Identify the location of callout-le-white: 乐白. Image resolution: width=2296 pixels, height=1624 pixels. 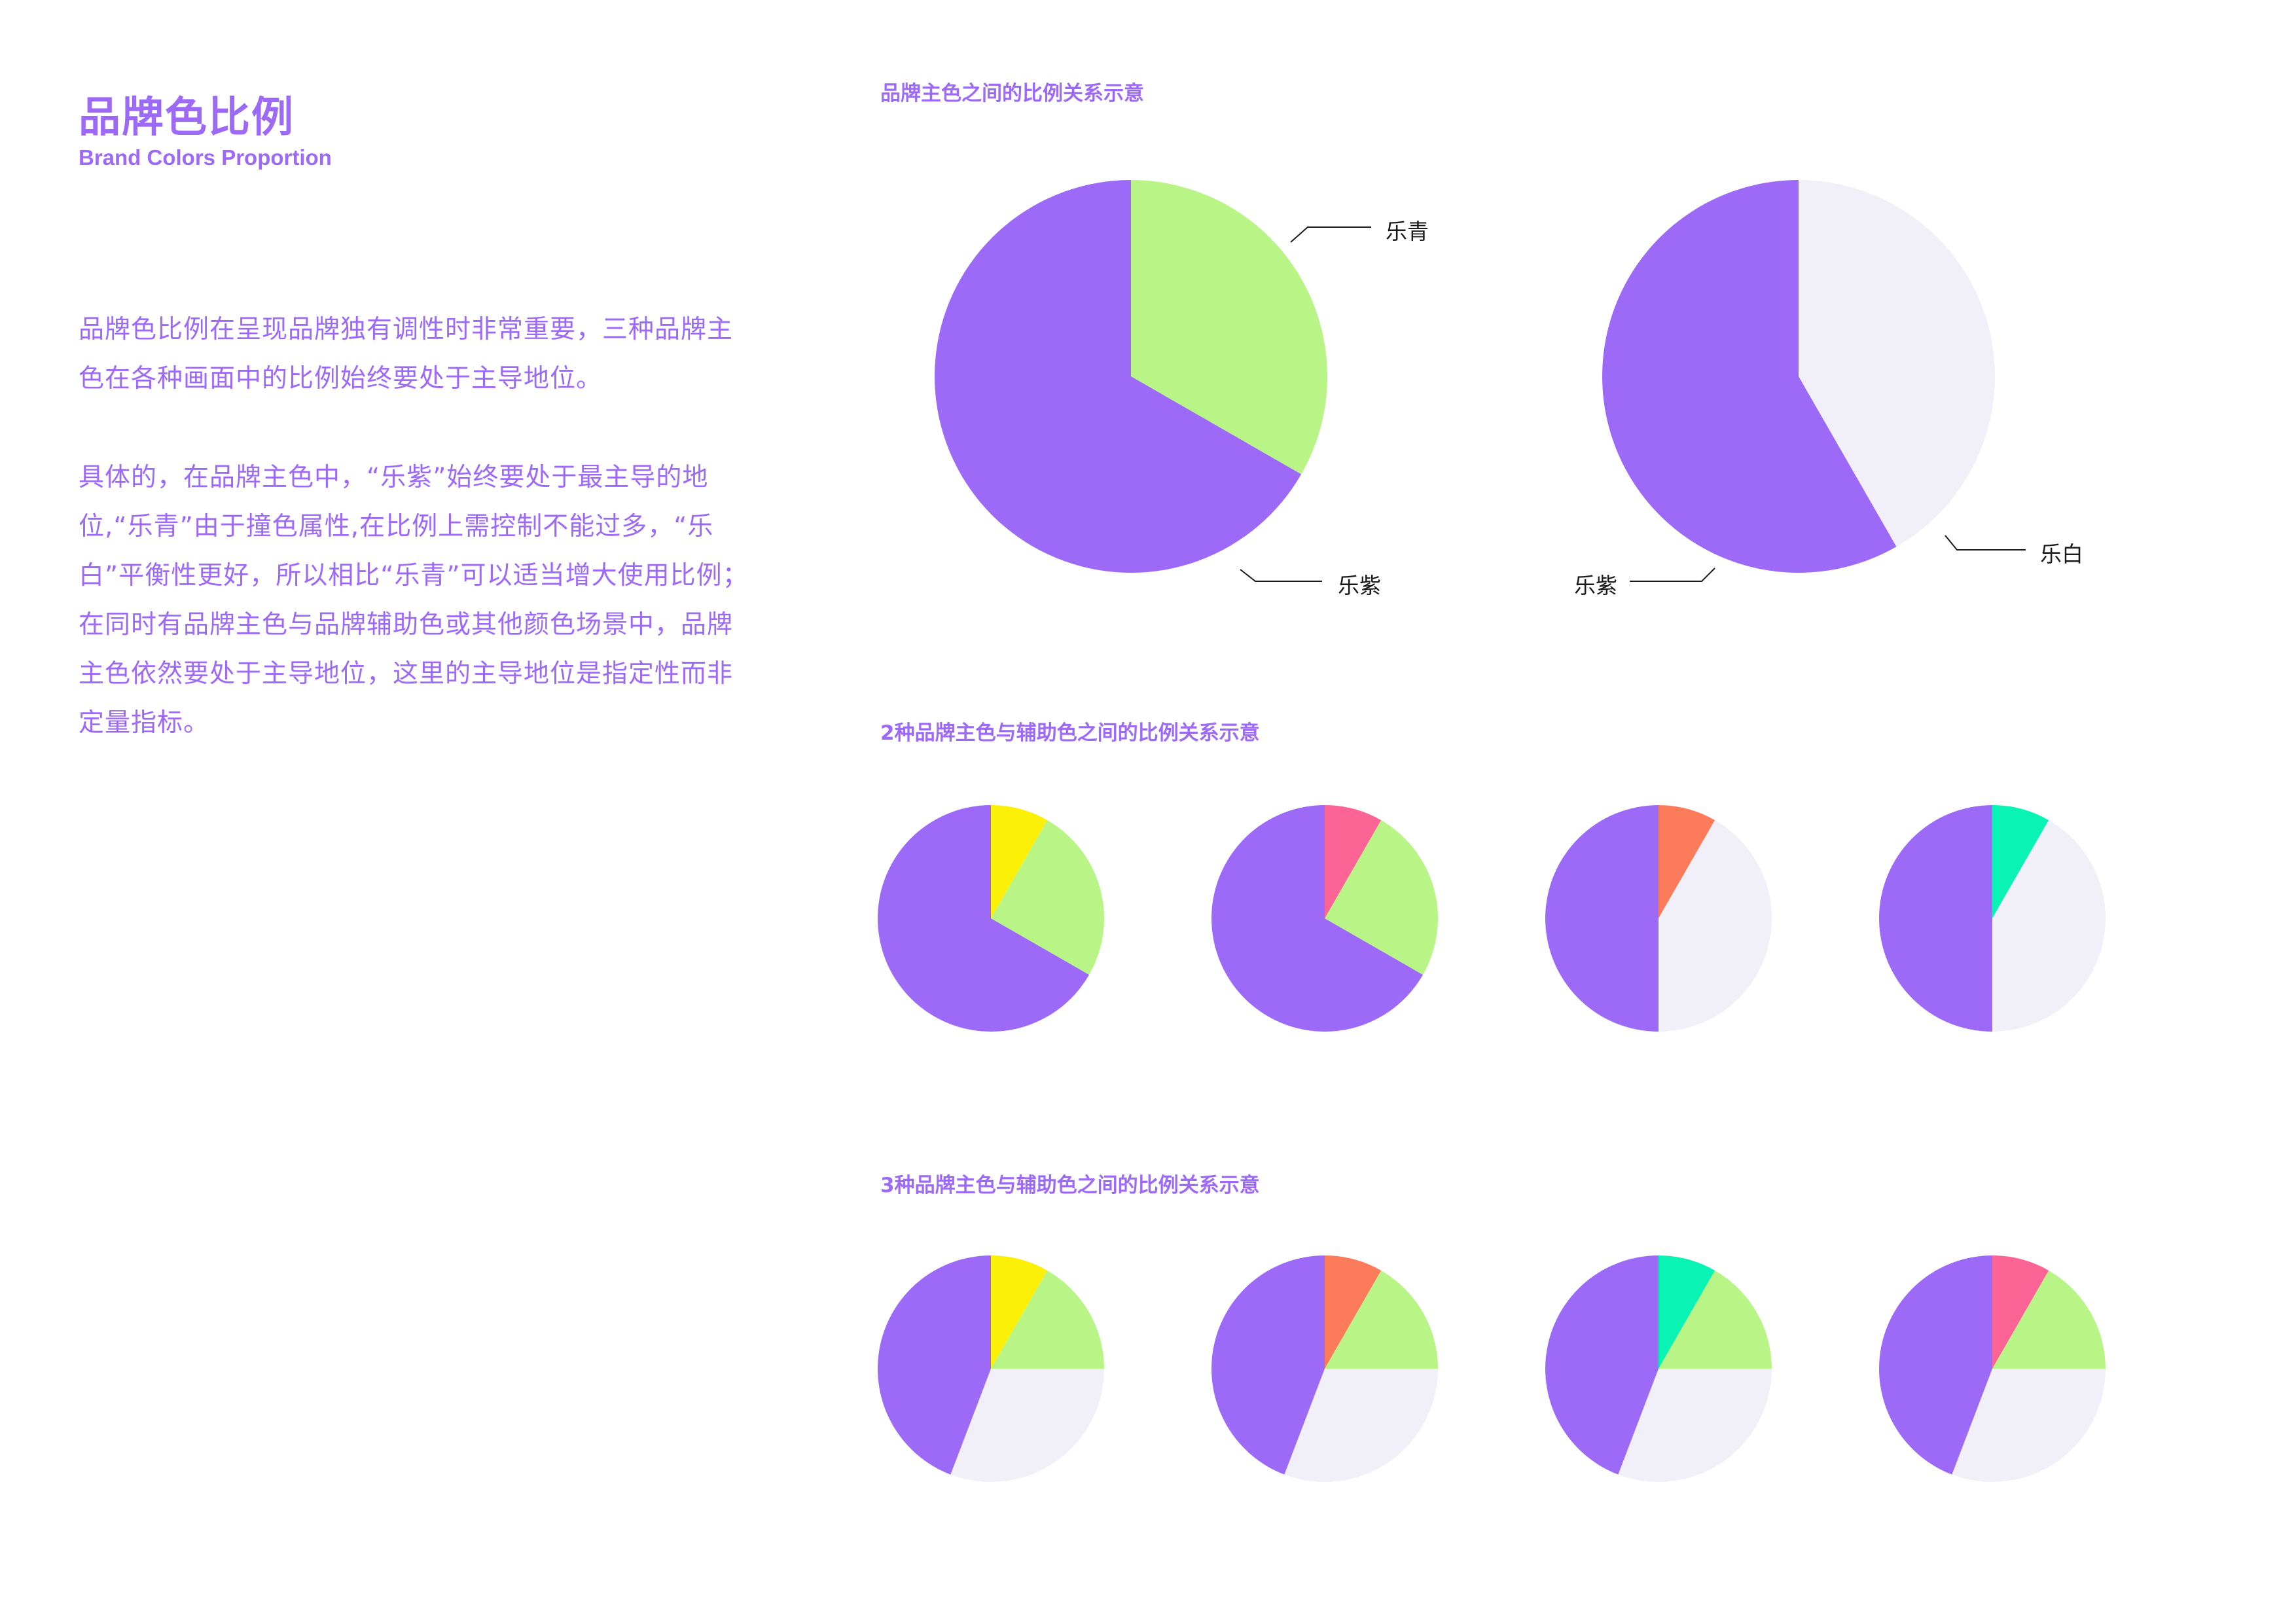
(2061, 554).